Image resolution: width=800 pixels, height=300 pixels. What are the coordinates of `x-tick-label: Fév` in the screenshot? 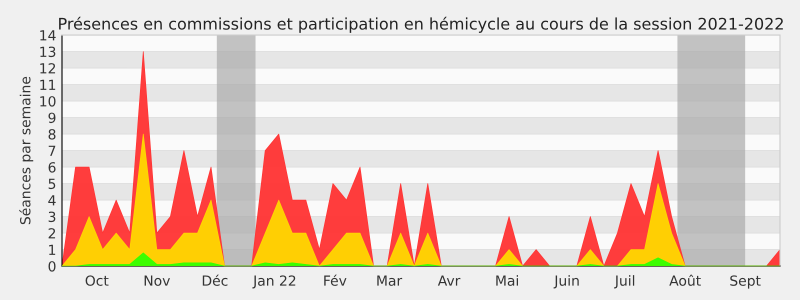 It's located at (335, 280).